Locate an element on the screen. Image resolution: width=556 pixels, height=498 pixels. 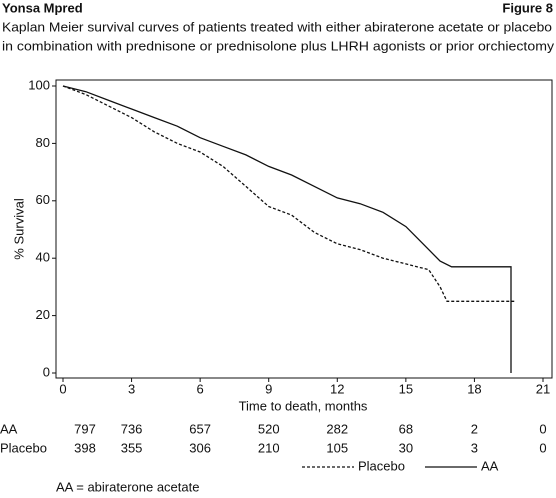
risk-count: 657 is located at coordinates (200, 428).